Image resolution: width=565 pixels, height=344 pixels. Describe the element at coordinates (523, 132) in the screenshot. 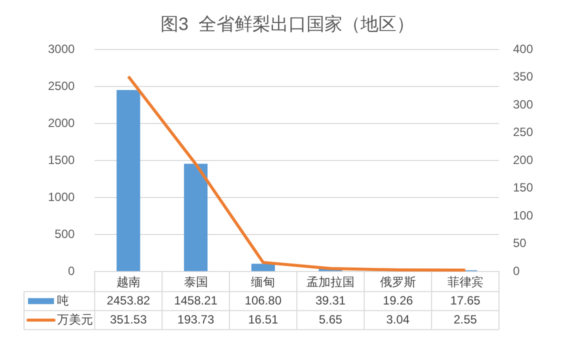

I see `y2-tick-label: 250` at that location.